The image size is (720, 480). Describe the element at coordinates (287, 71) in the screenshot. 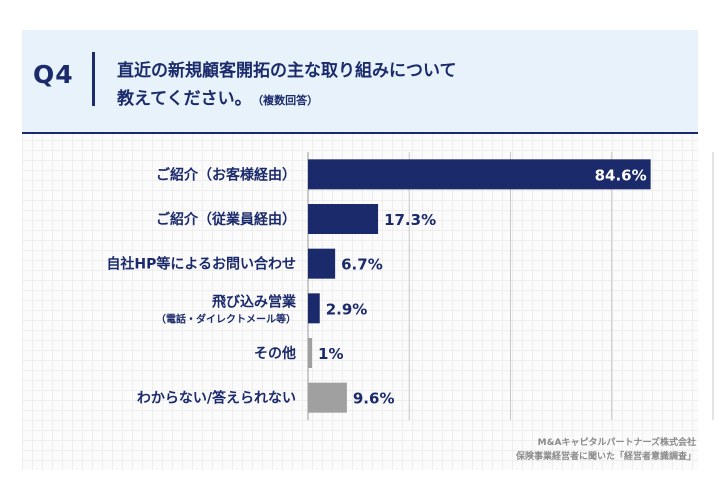

I see `question-text-line1: 直近の新規顧客開拓の主な取り組みについて` at that location.